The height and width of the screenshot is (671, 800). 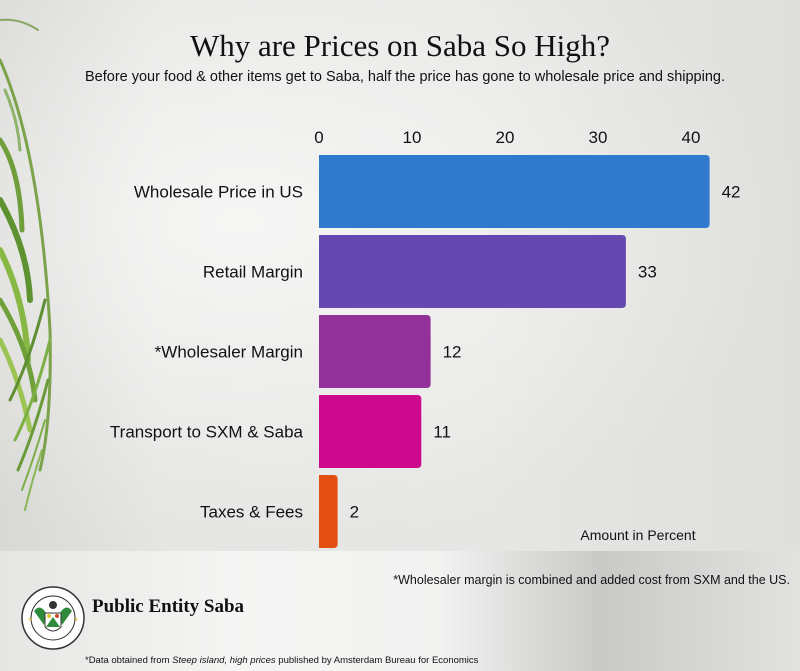 I want to click on x-tick-label: 10, so click(x=412, y=137).